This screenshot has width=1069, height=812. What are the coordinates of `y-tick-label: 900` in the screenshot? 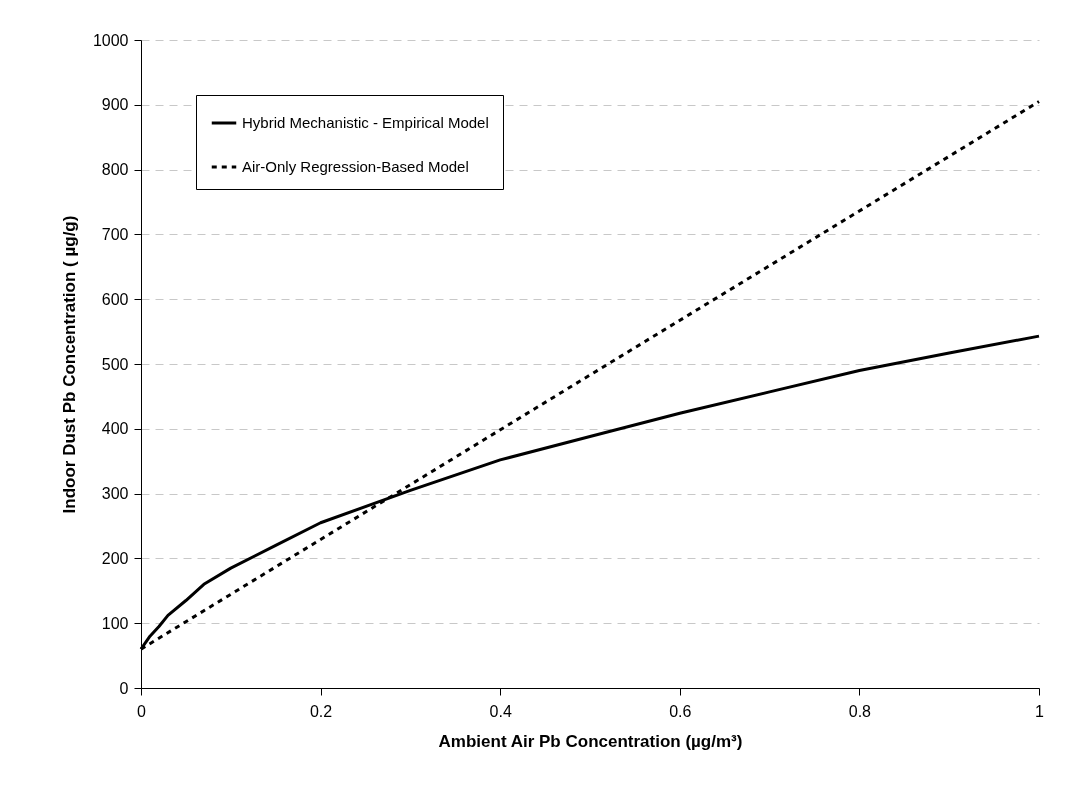 It's located at (115, 105).